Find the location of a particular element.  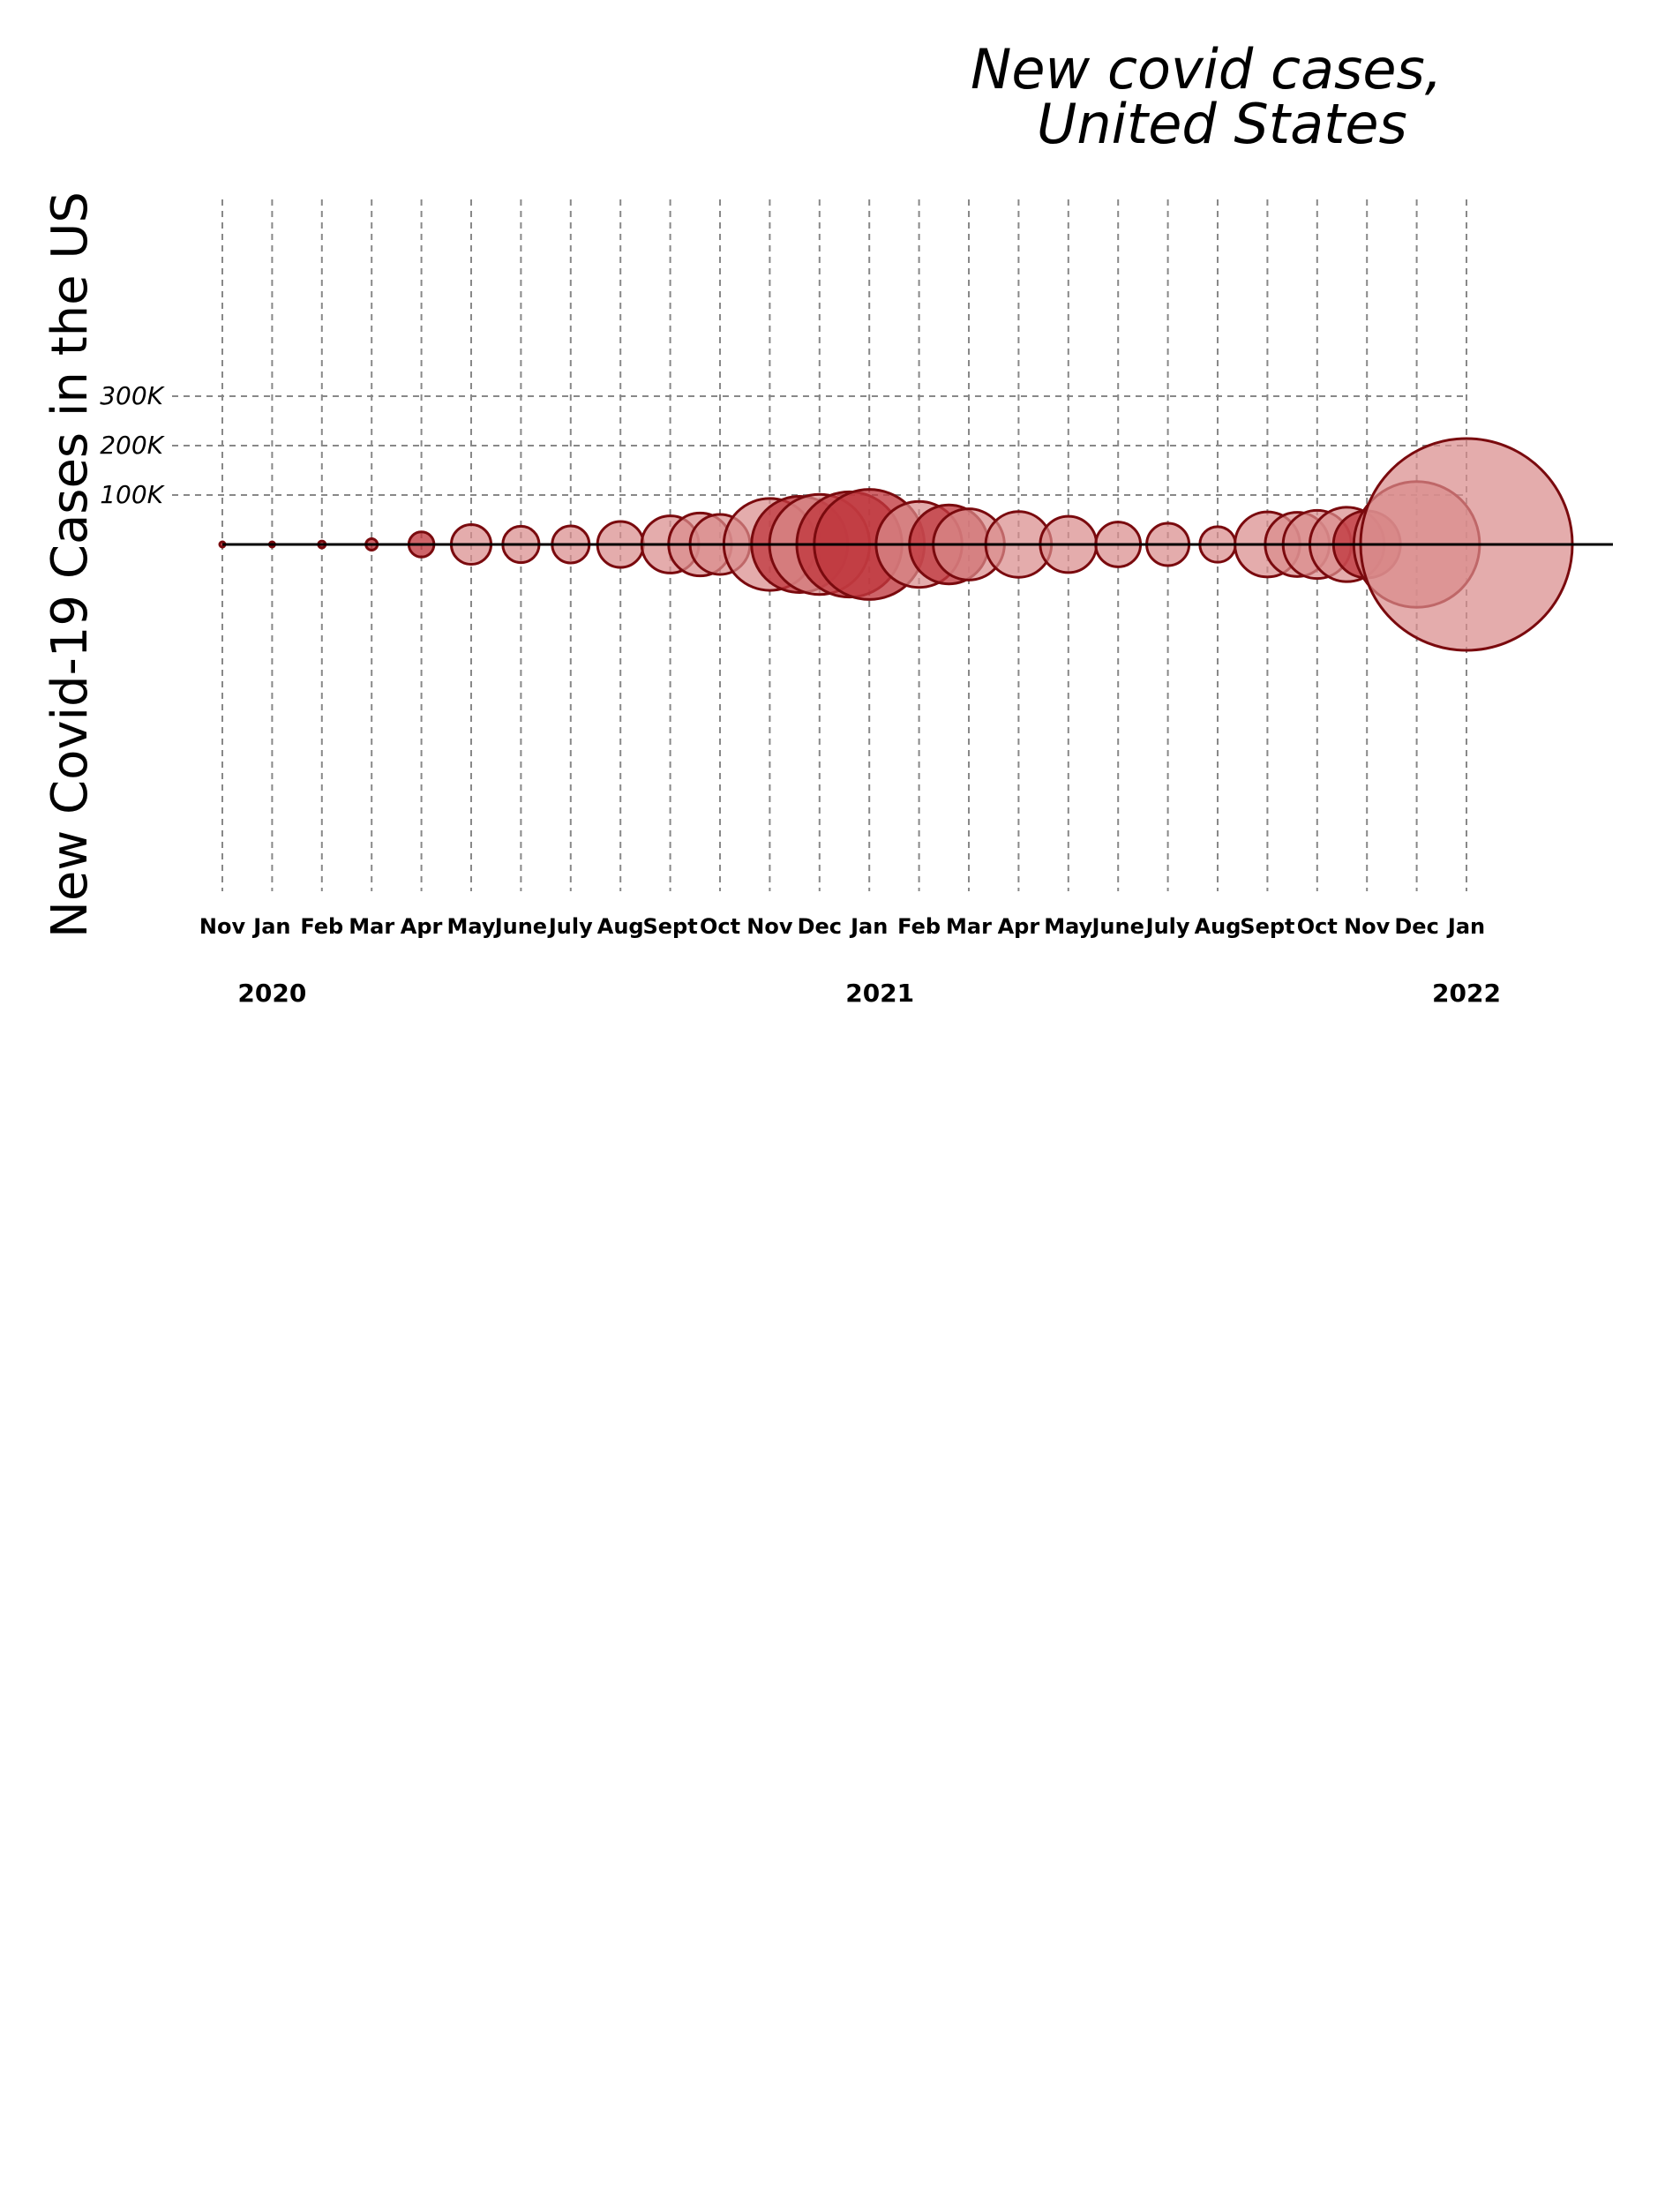

year-label: 2022 is located at coordinates (1466, 993).